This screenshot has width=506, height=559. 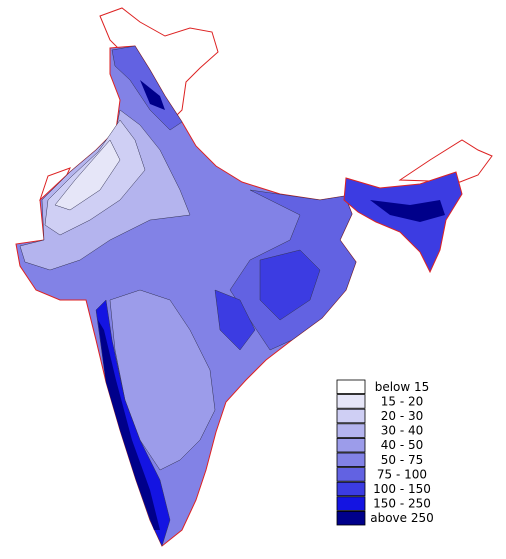 What do you see at coordinates (402, 416) in the screenshot?
I see `legend-label: 20 - 30` at bounding box center [402, 416].